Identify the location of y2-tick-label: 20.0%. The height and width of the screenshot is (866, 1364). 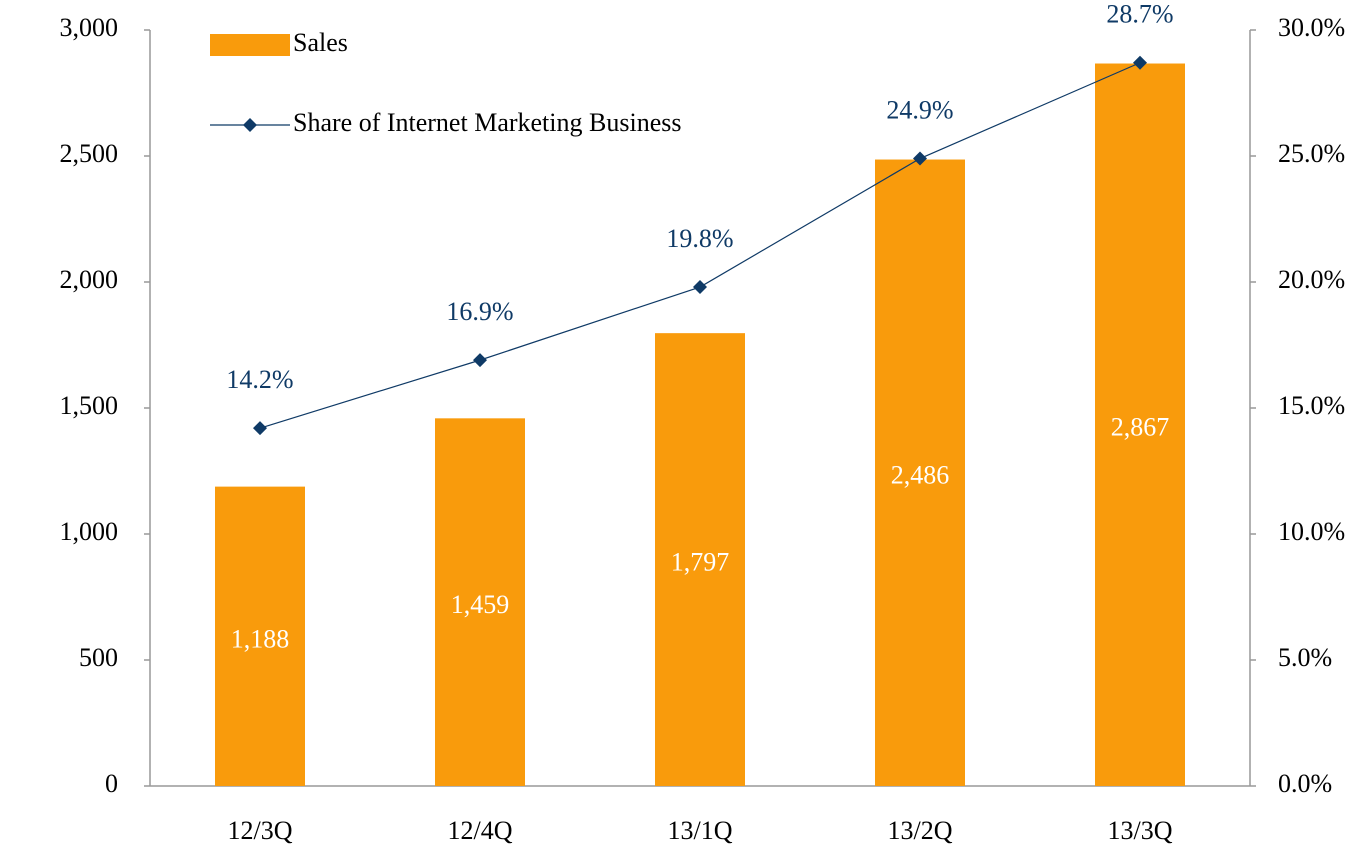
(1311, 279).